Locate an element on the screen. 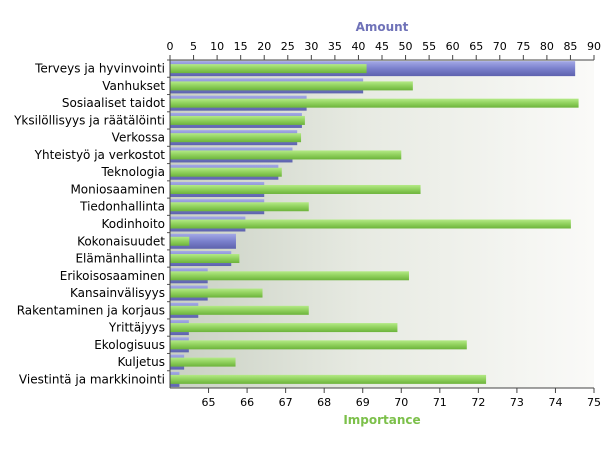 Image resolution: width=612 pixels, height=450 pixels. category-label: Sosiaaliset taidot is located at coordinates (113, 103).